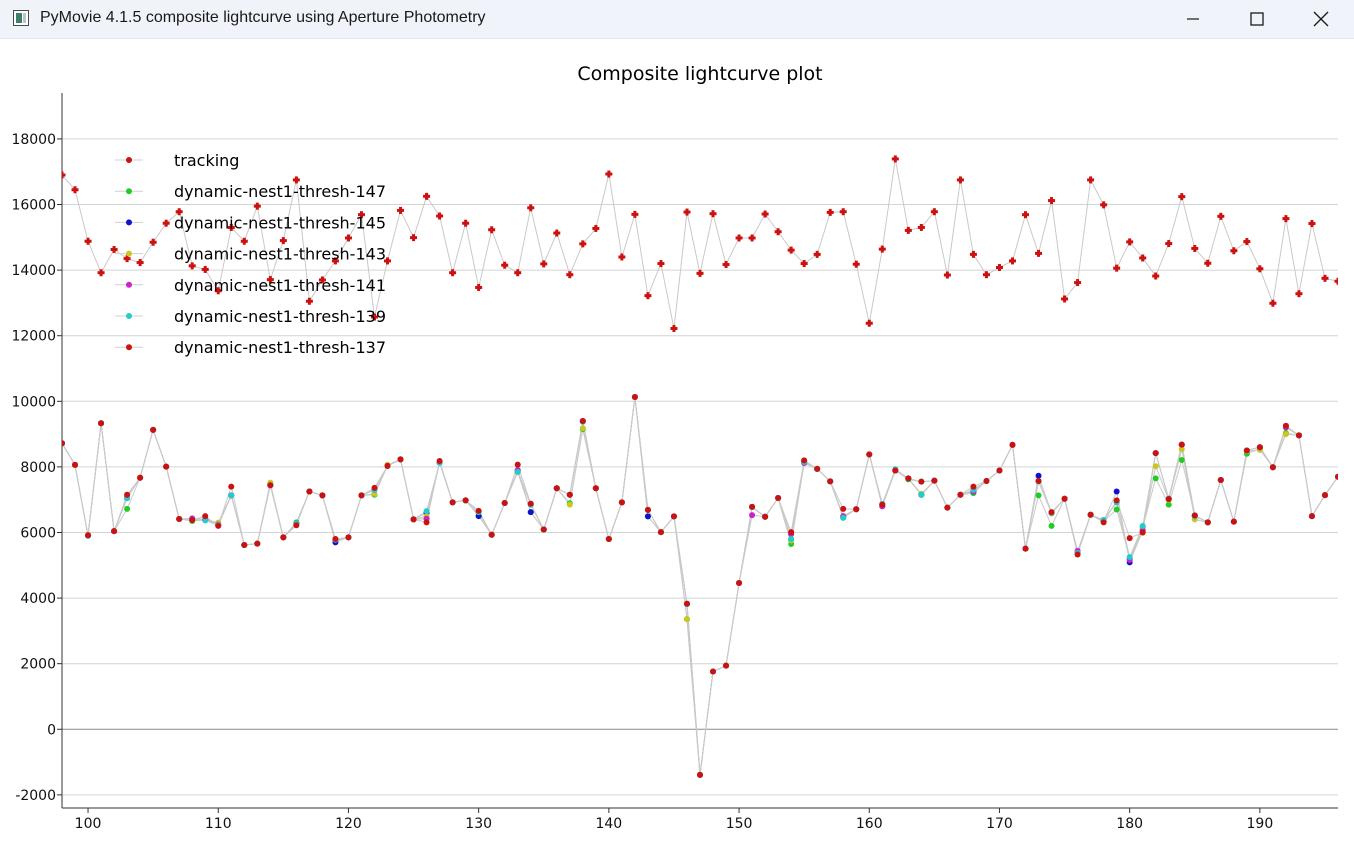  I want to click on close-button, so click(1321, 19).